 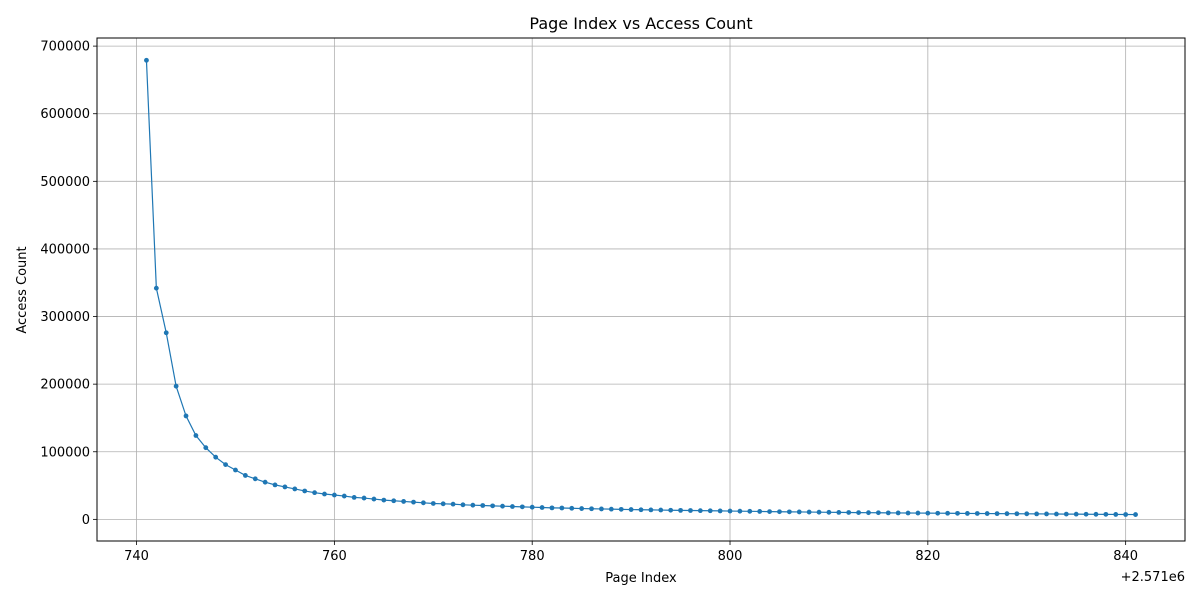 I want to click on y-tick-label: 400000, so click(x=65, y=249).